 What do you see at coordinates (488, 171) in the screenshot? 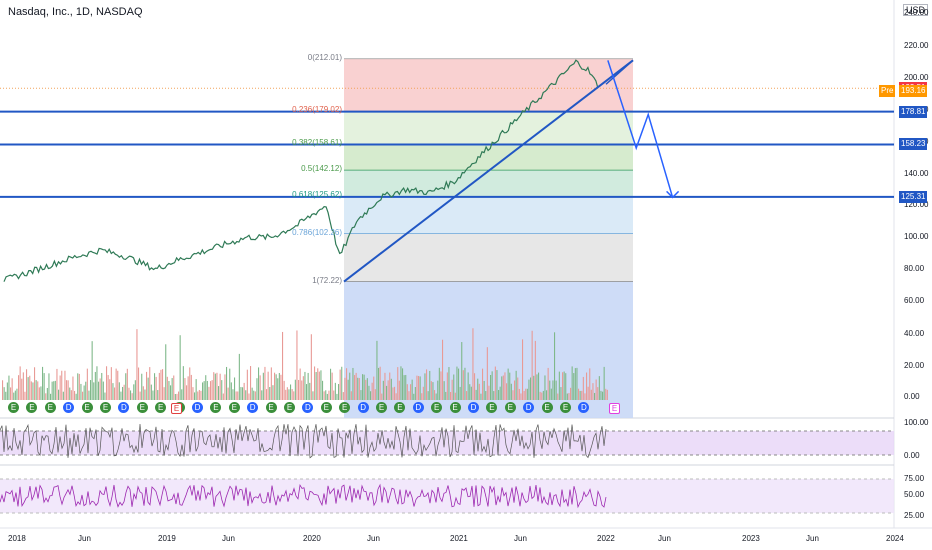
I see `trend-line` at bounding box center [488, 171].